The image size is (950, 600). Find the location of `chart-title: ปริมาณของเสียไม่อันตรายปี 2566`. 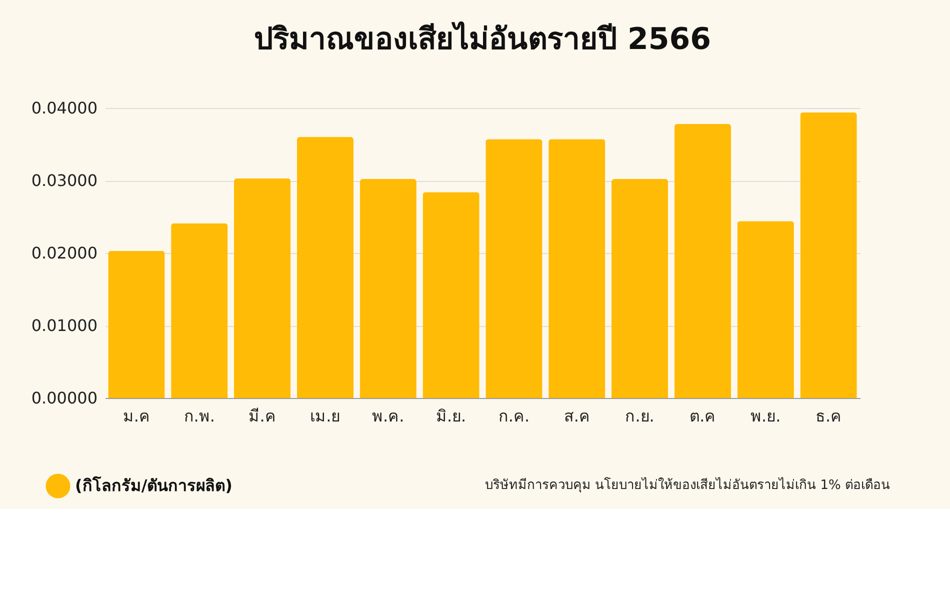

chart-title: ปริมาณของเสียไม่อันตรายปี 2566 is located at coordinates (482, 39).